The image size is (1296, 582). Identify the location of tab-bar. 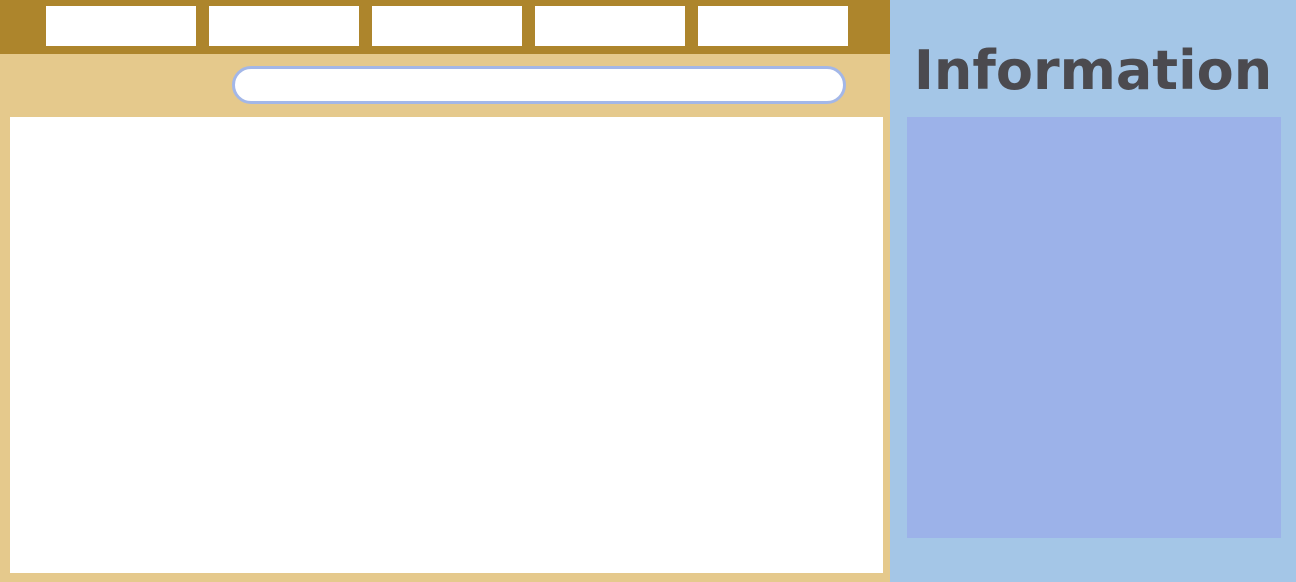
(445, 27).